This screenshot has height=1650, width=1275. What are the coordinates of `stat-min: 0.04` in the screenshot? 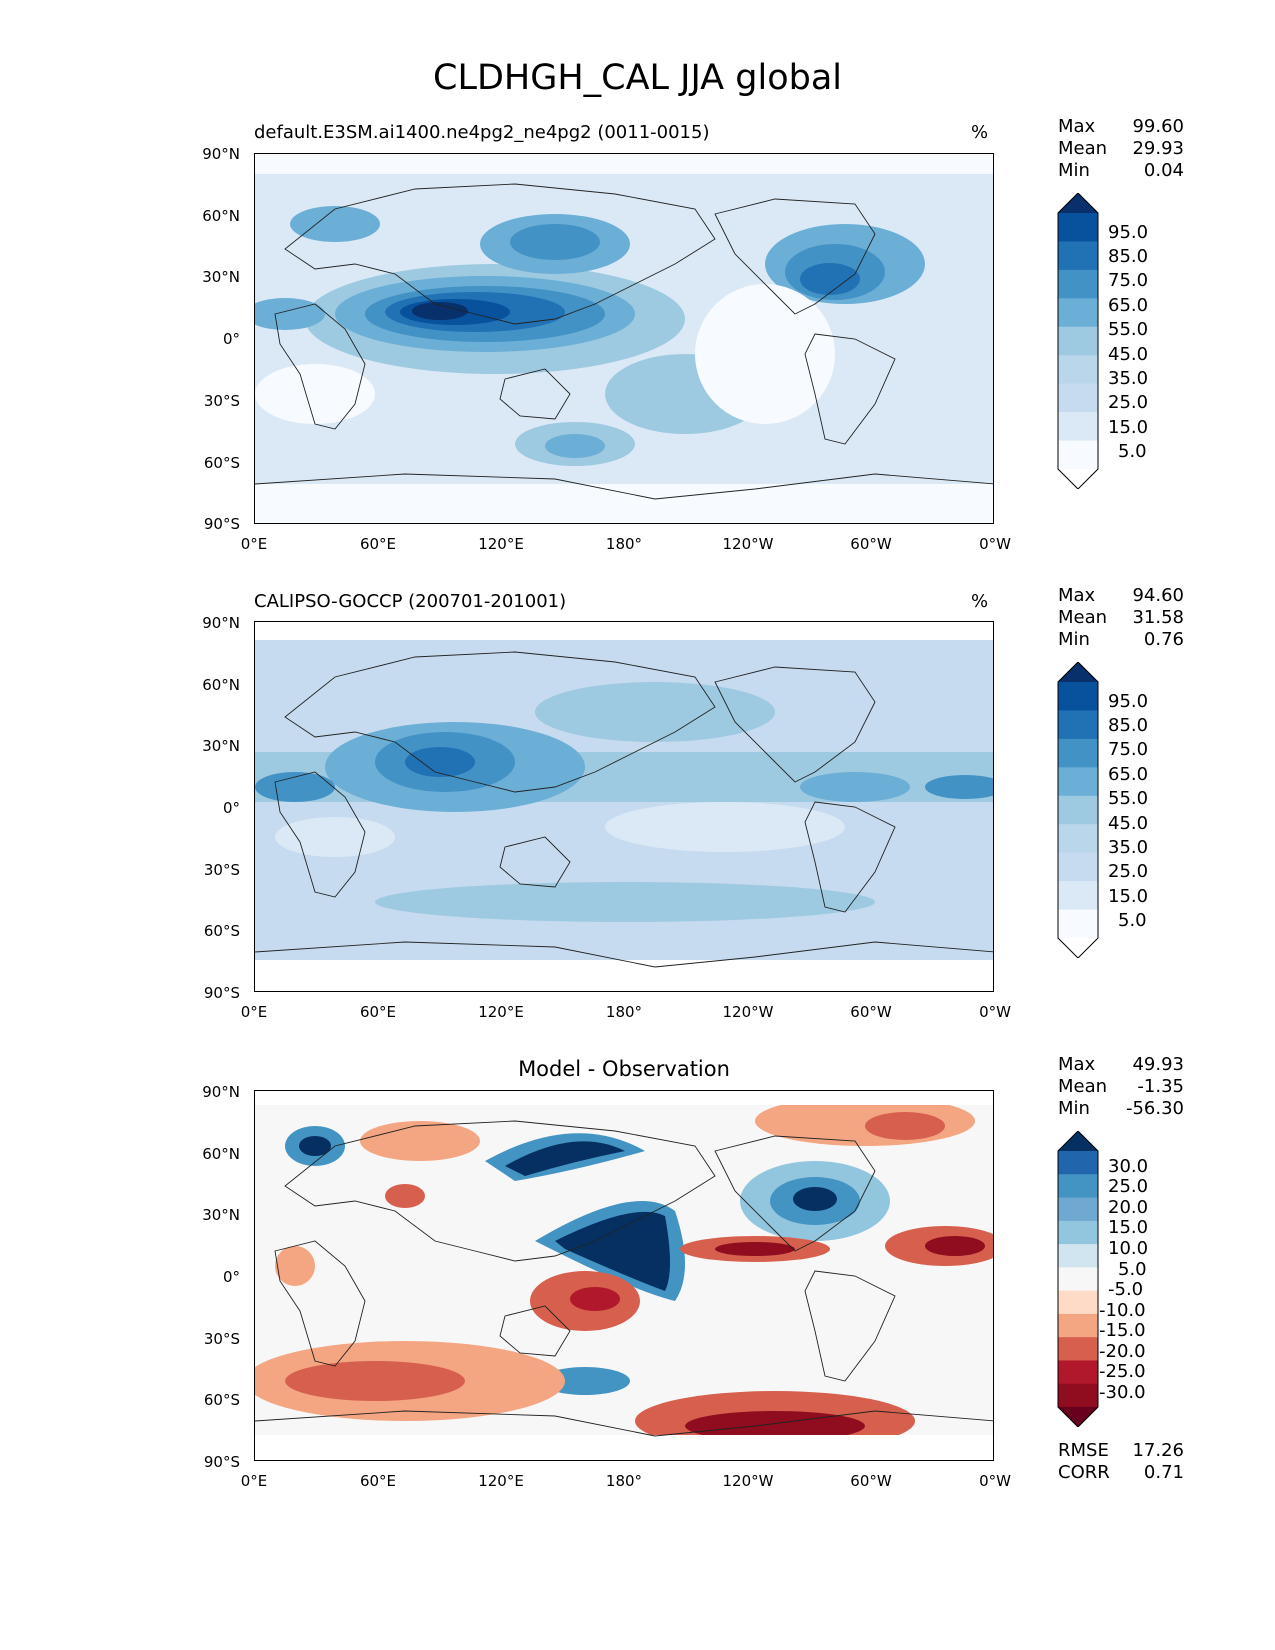 It's located at (1163, 170).